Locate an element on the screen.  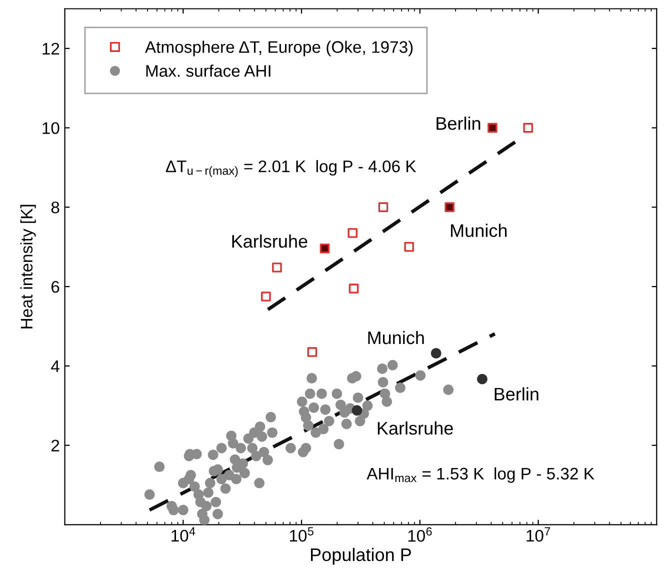
y-tick-label: 8 is located at coordinates (55, 208).